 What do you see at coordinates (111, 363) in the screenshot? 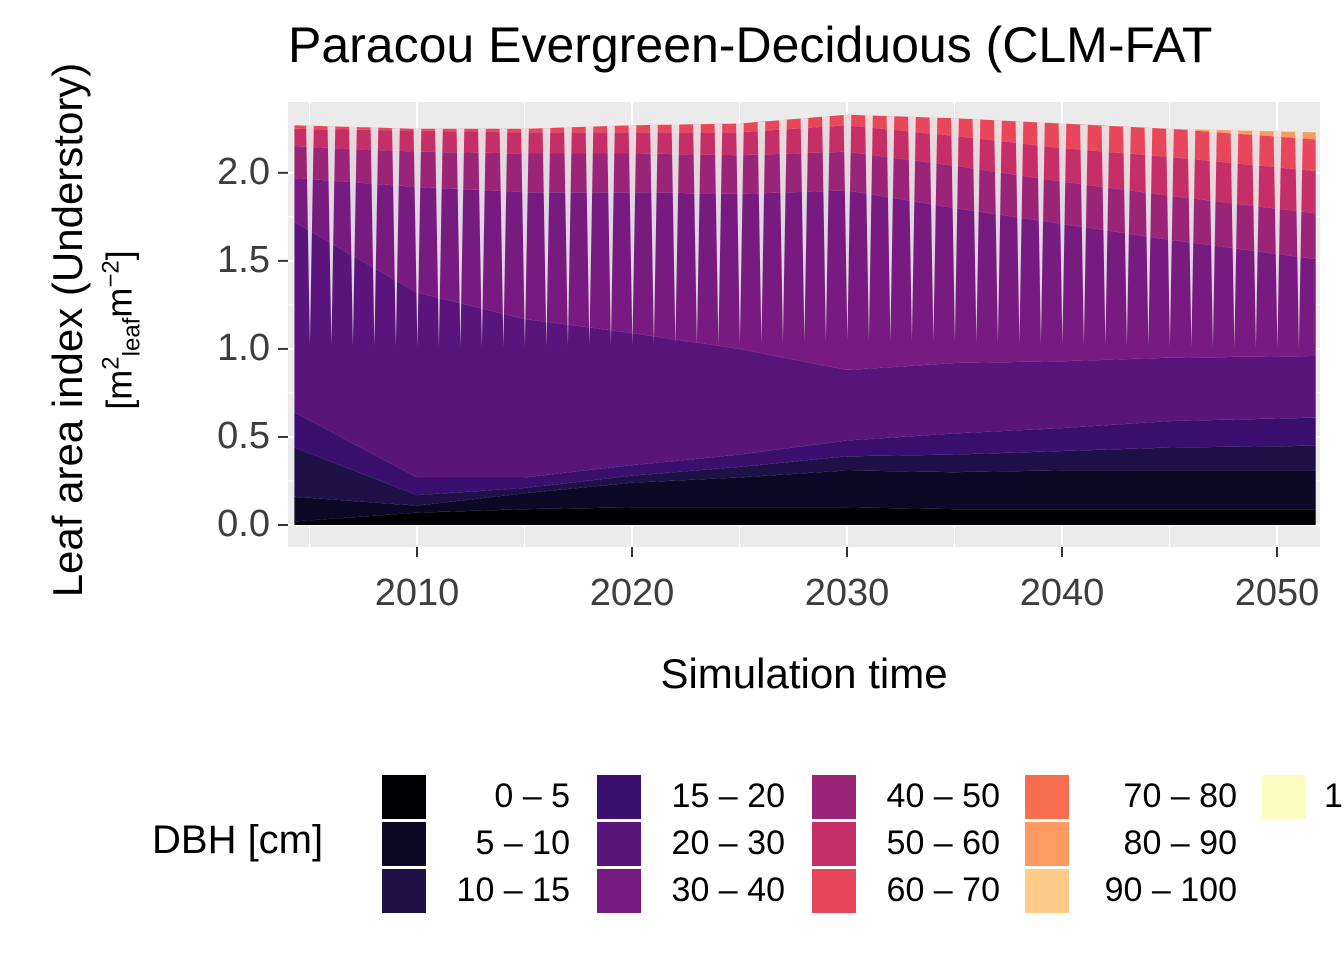
I see `y-unit-sup1: 2` at bounding box center [111, 363].